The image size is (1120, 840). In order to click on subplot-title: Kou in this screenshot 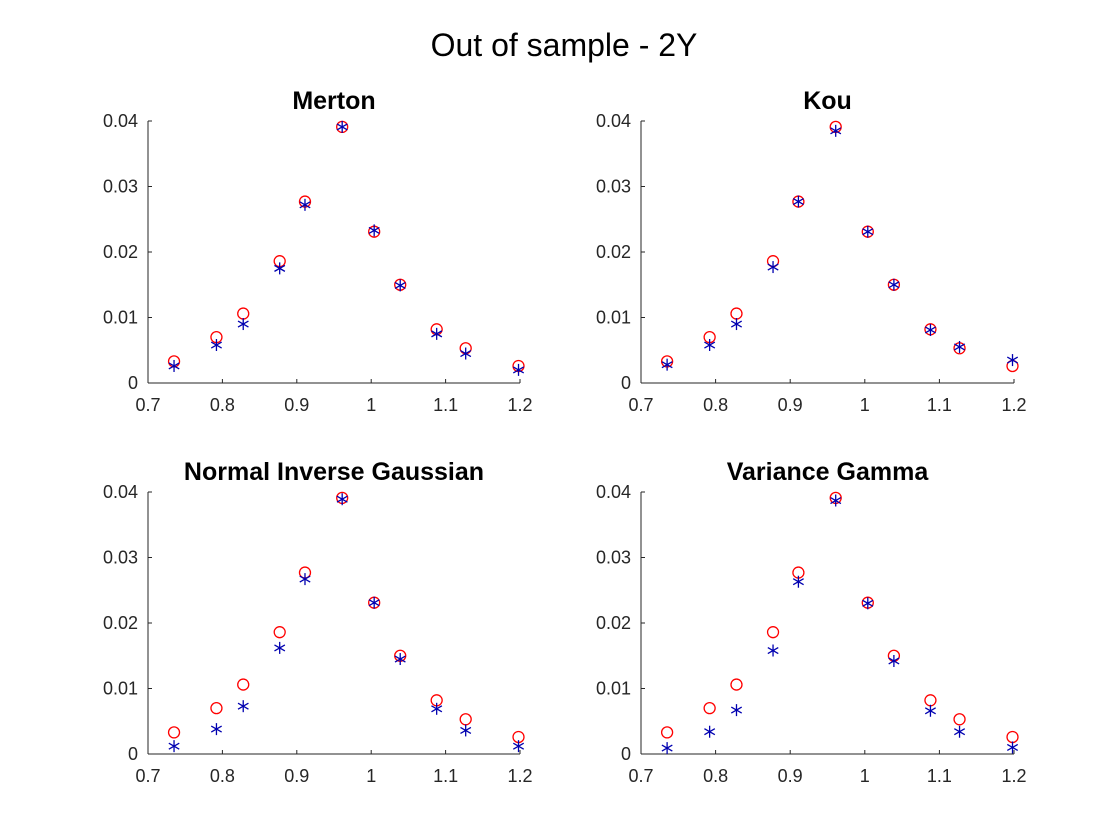, I will do `click(827, 101)`.